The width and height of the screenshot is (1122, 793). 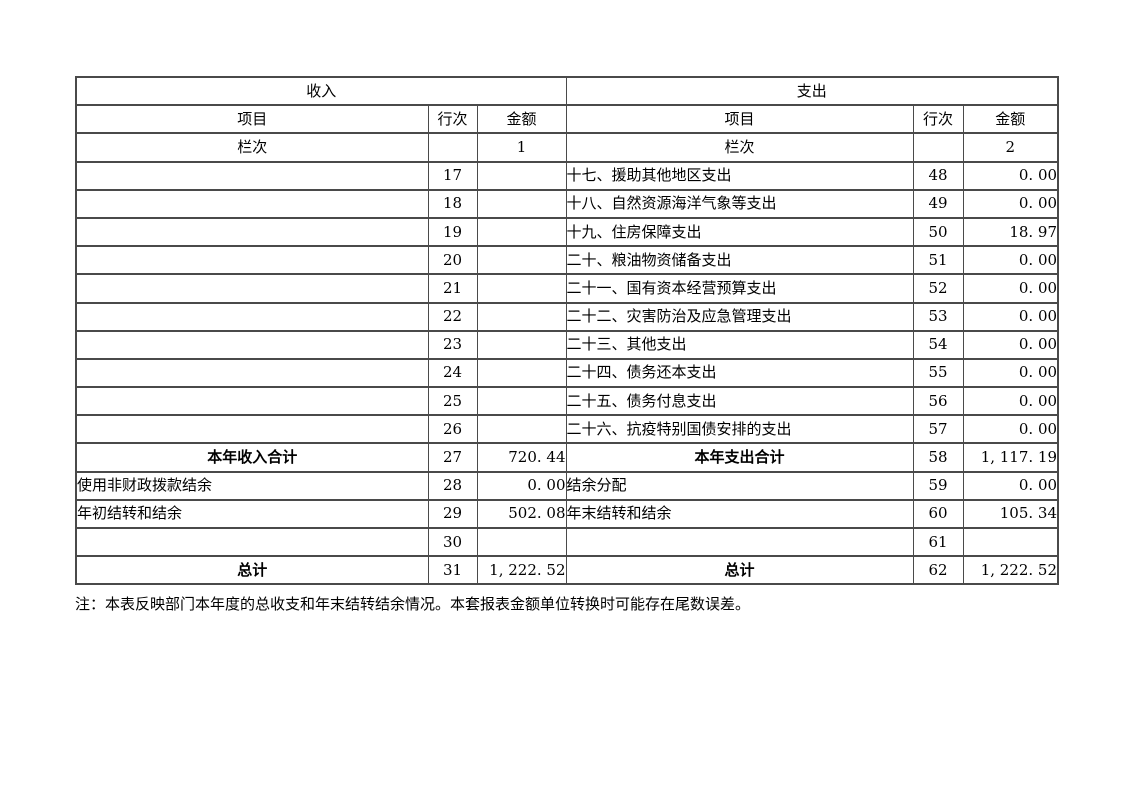 What do you see at coordinates (938, 288) in the screenshot?
I see `expense-rowno-cell: 52` at bounding box center [938, 288].